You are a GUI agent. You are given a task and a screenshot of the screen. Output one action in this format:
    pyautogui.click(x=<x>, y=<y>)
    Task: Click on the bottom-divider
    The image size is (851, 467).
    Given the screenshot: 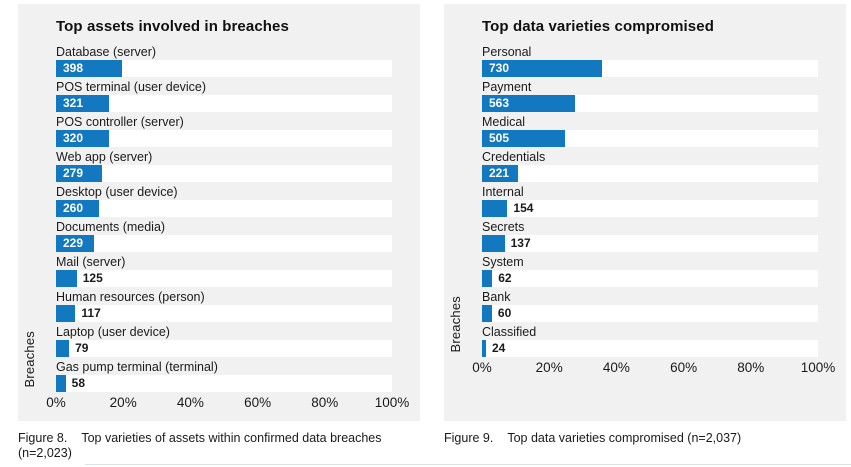 What is the action you would take?
    pyautogui.click(x=468, y=464)
    